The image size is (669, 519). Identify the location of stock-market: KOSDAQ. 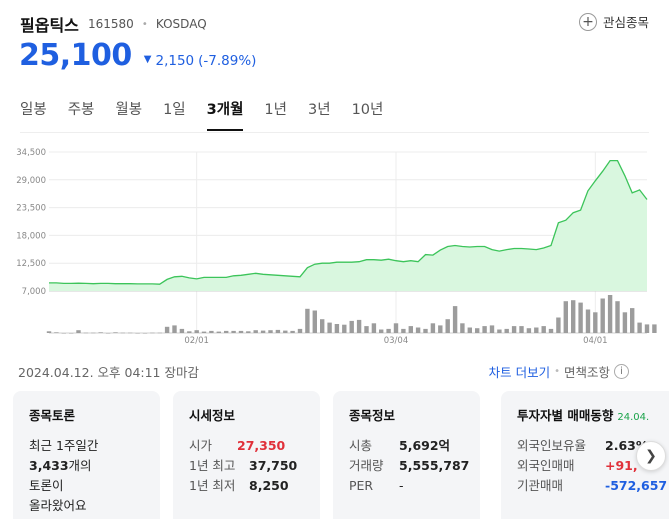
(181, 24).